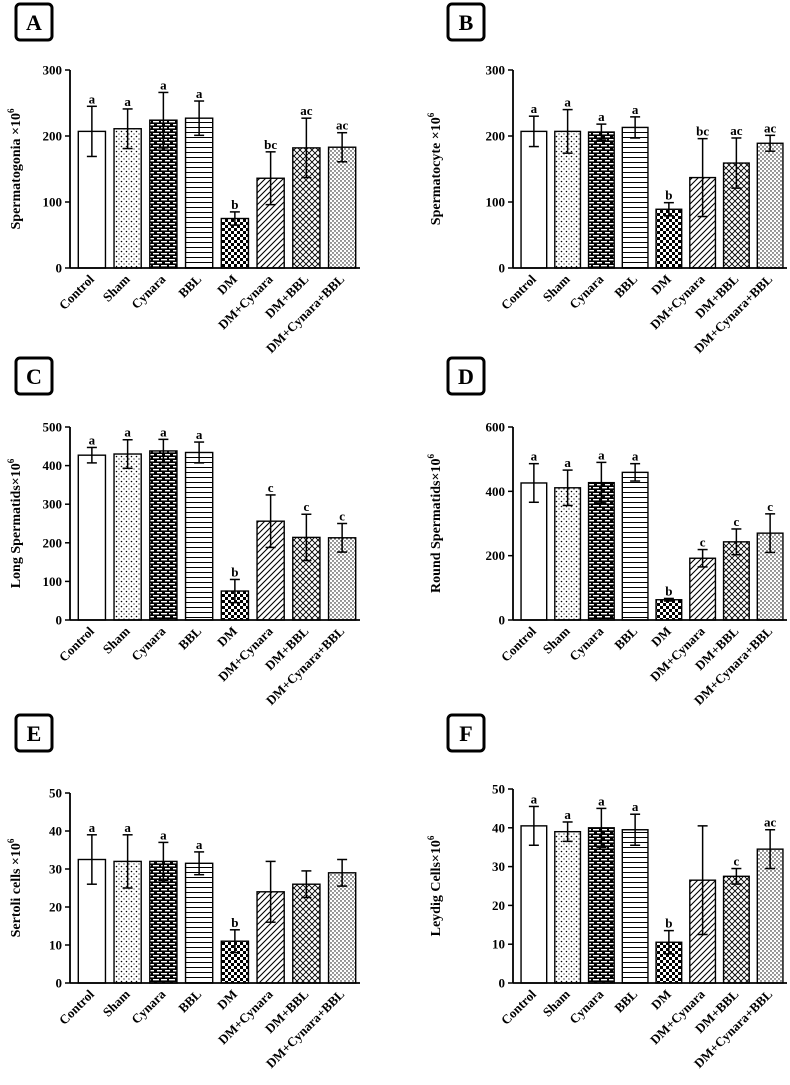 The height and width of the screenshot is (1085, 790). What do you see at coordinates (55, 907) in the screenshot?
I see `y-tick-label: 20` at bounding box center [55, 907].